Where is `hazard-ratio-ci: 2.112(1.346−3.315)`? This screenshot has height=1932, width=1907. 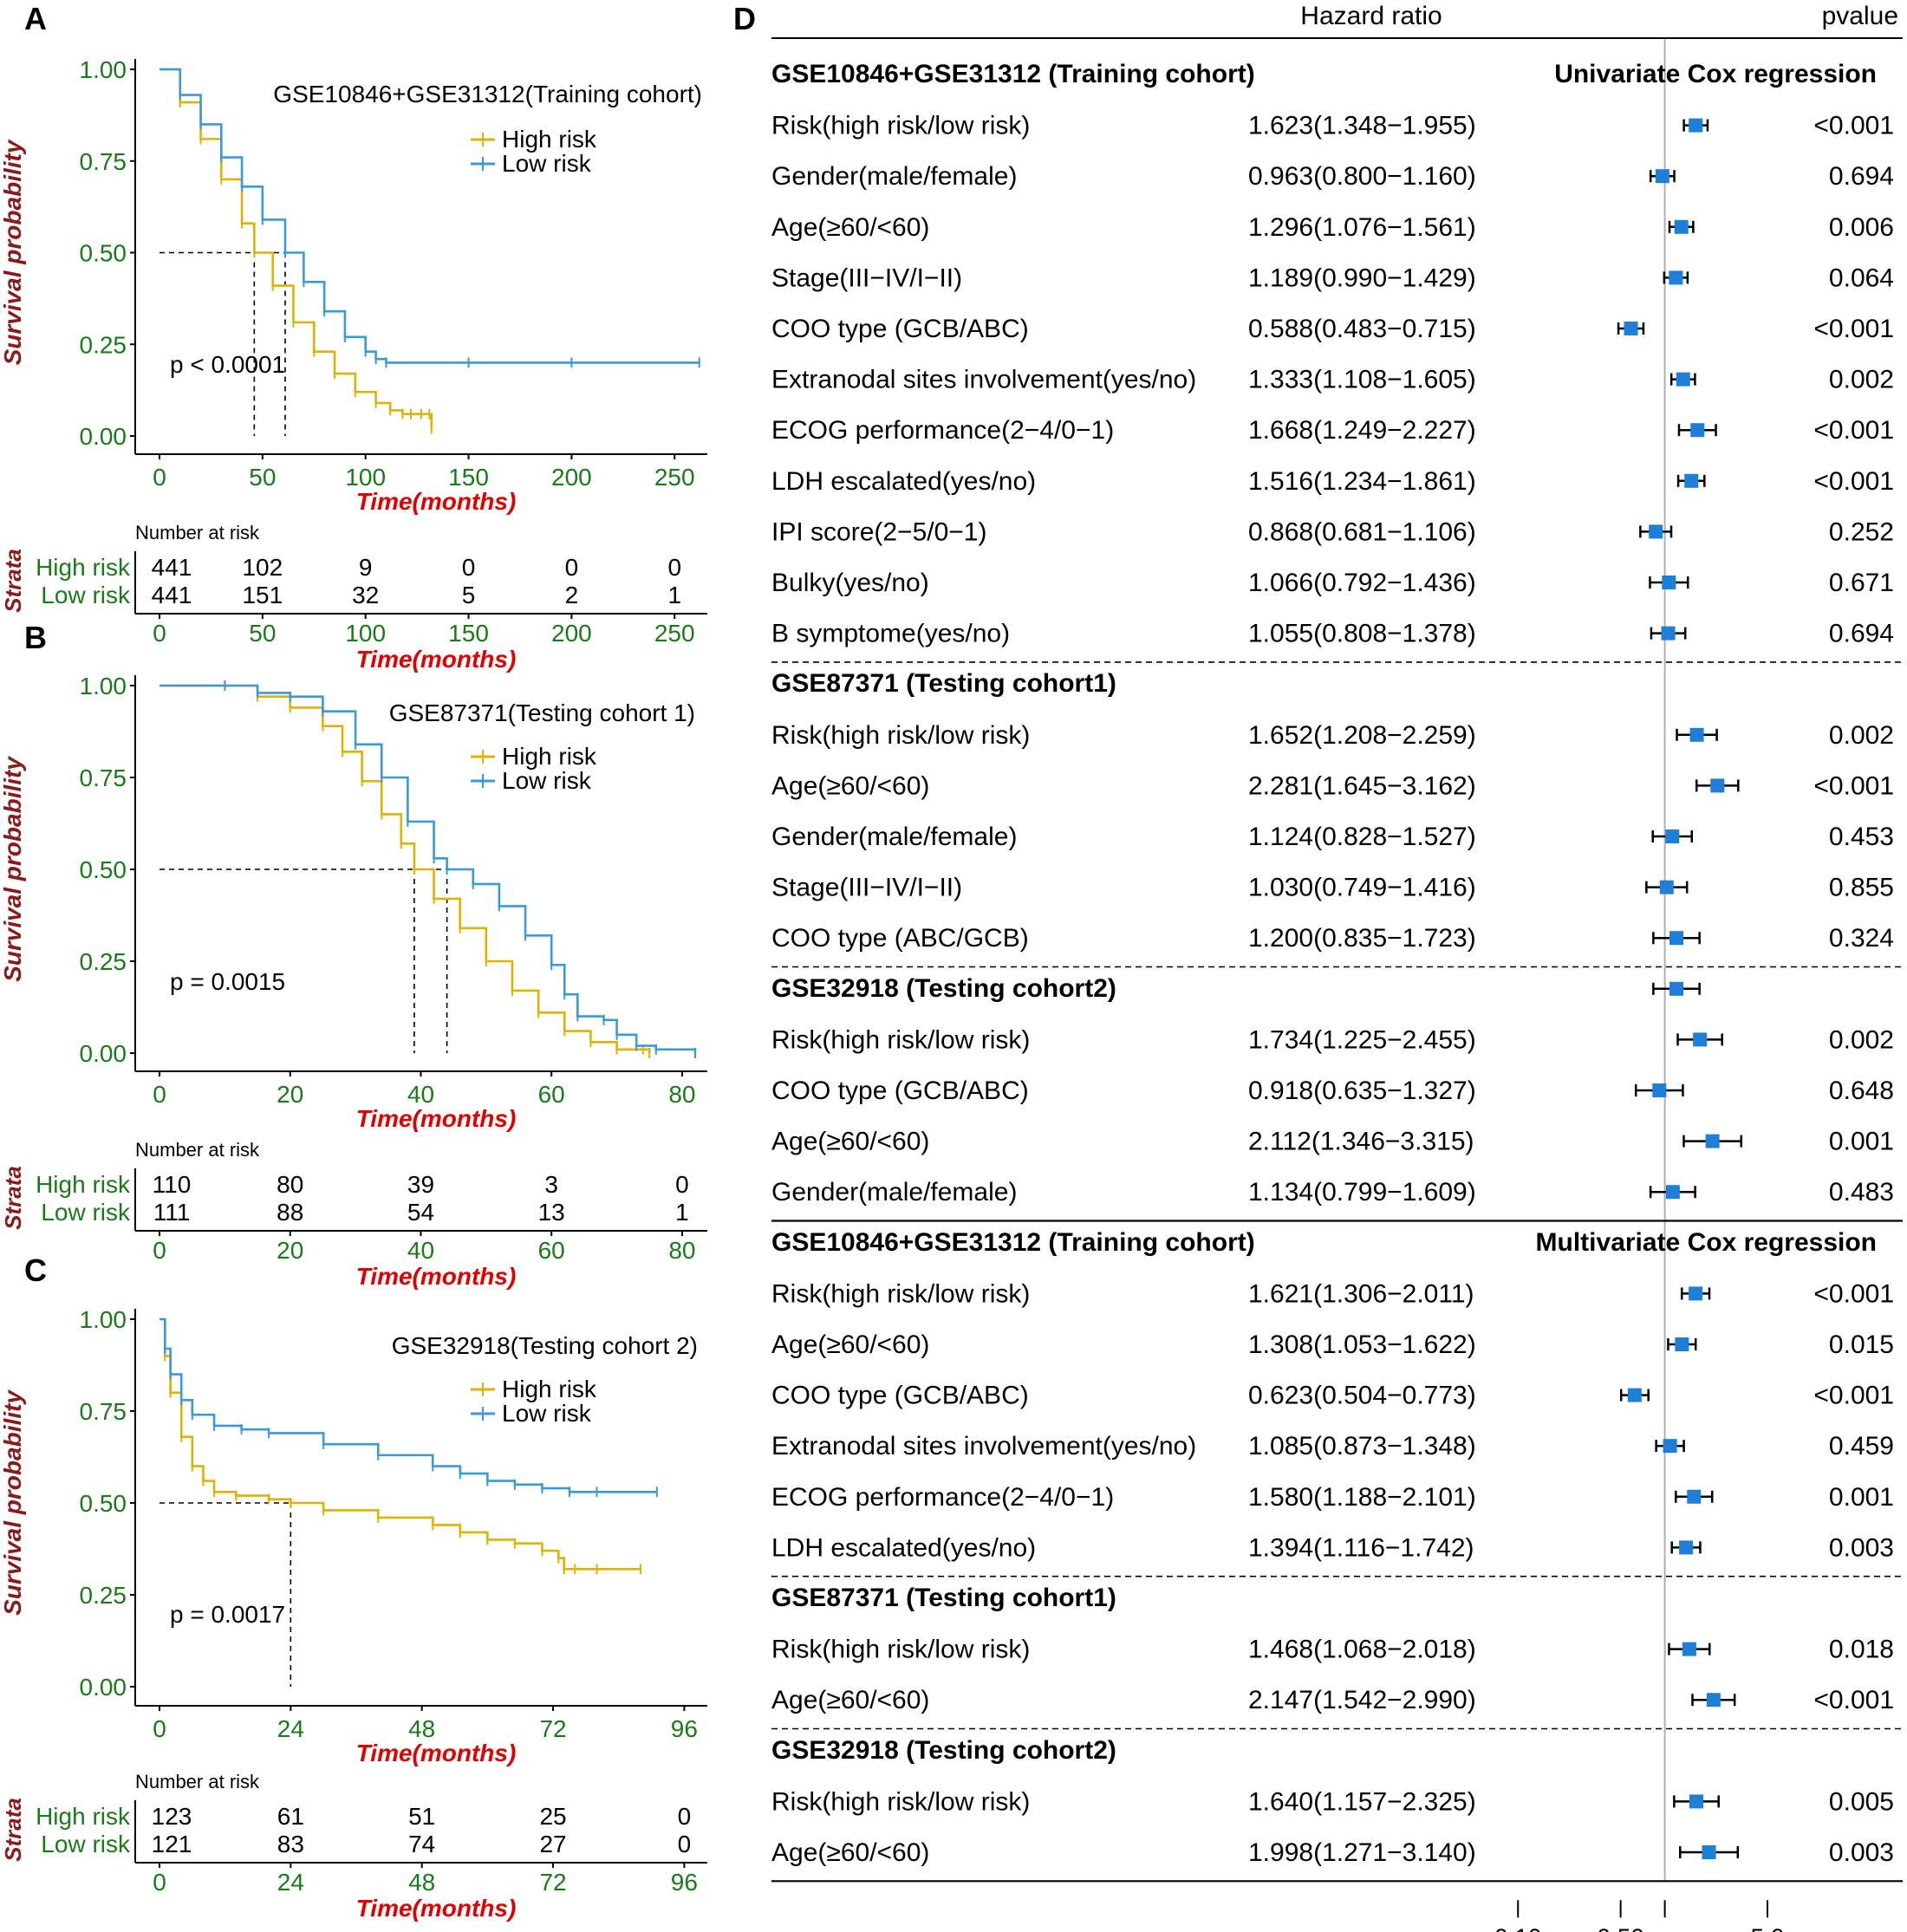
hazard-ratio-ci: 2.112(1.346−3.315) is located at coordinates (1361, 1142).